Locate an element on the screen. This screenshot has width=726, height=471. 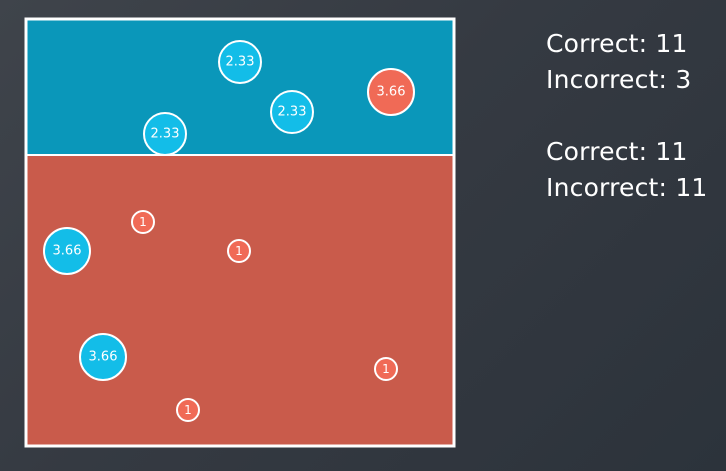
correct-count-2: Correct: 11 is located at coordinates (617, 151).